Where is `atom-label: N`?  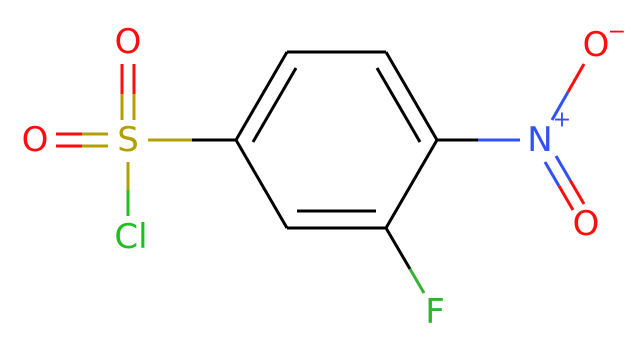
atom-label: N is located at coordinates (539, 140).